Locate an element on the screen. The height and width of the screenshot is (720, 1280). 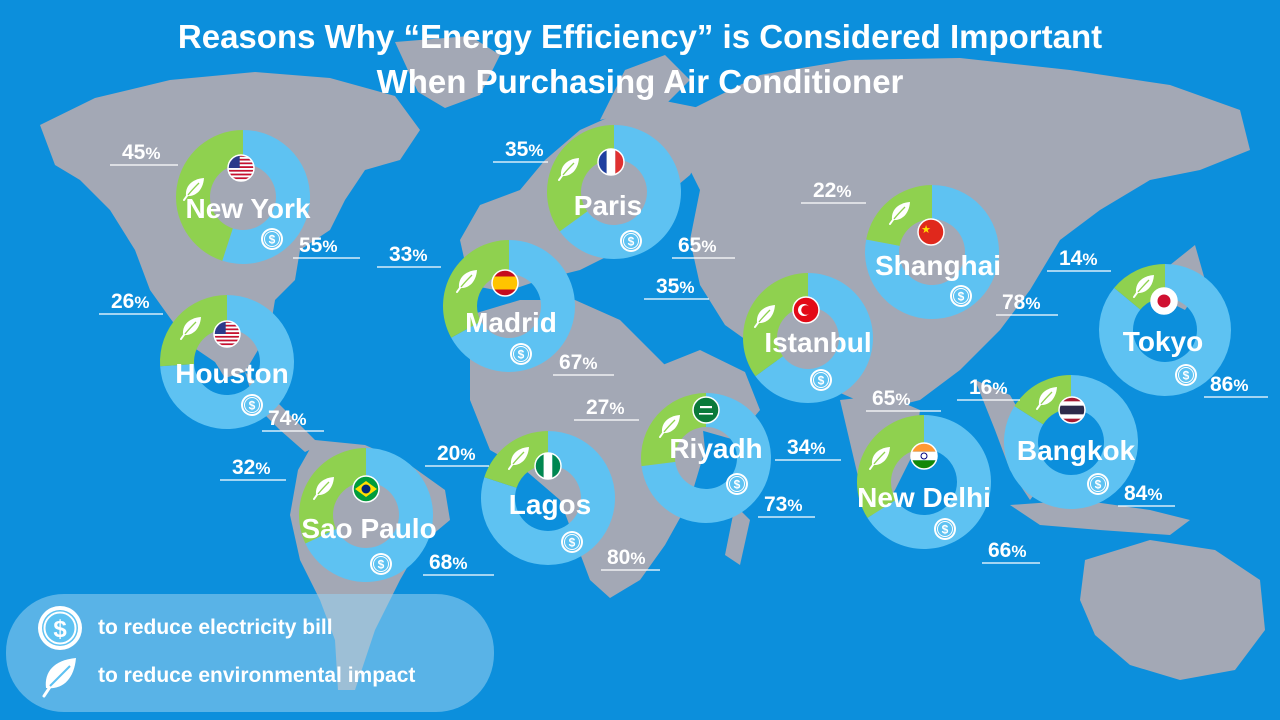
environment-slice-sao-paulo is located at coordinates (332, 496).